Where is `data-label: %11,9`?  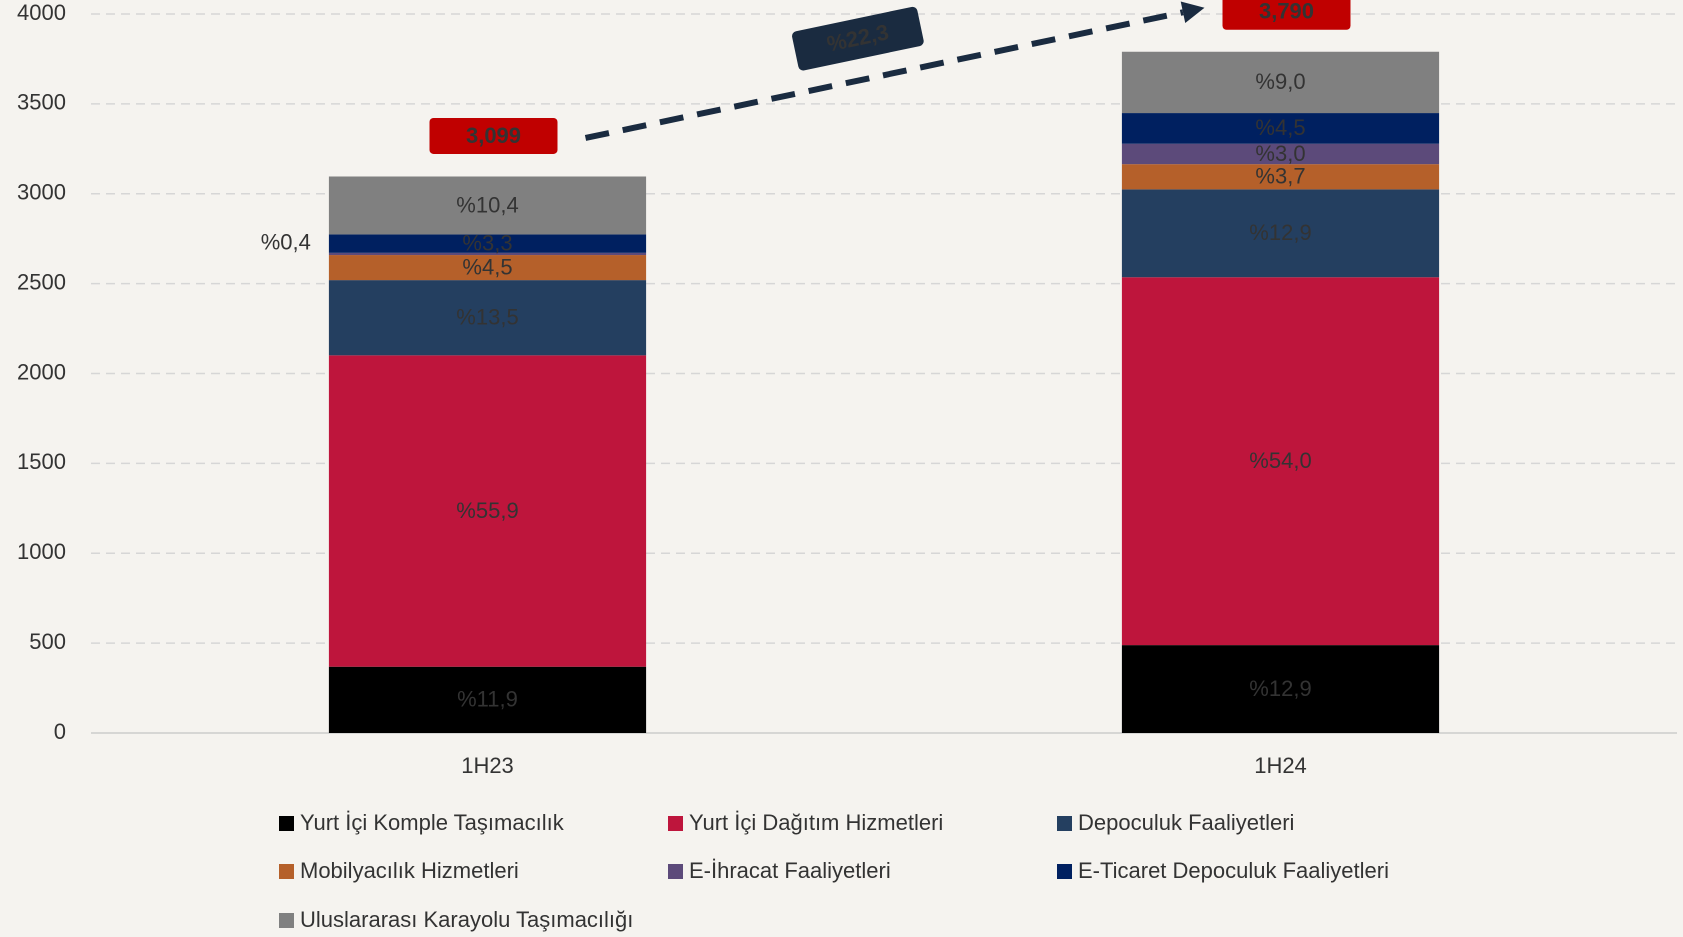 data-label: %11,9 is located at coordinates (487, 699).